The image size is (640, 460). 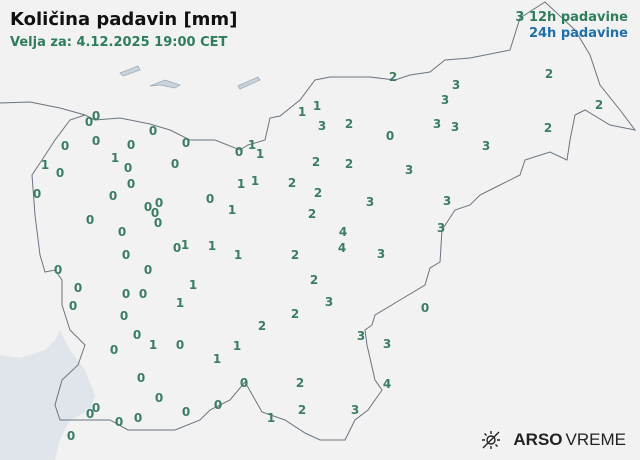 What do you see at coordinates (578, 33) in the screenshot?
I see `legend-24h: 24h padavine` at bounding box center [578, 33].